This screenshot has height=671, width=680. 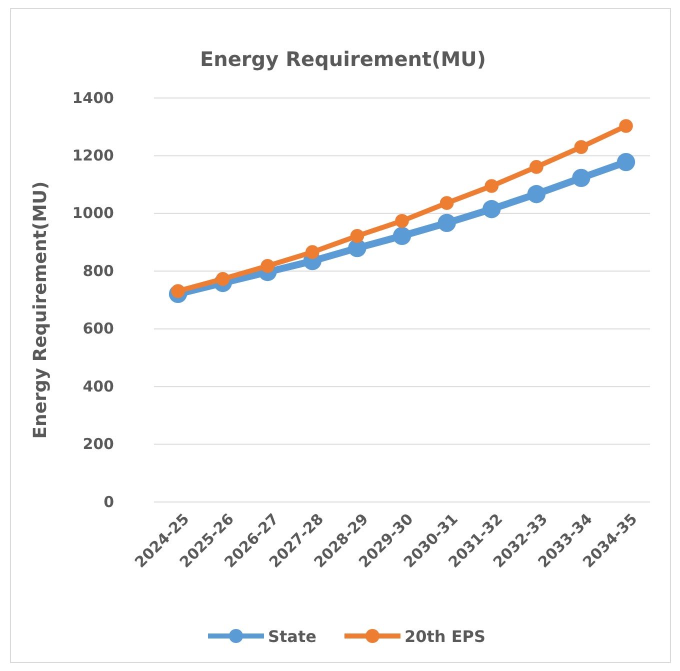 What do you see at coordinates (292, 636) in the screenshot?
I see `legend-label: State` at bounding box center [292, 636].